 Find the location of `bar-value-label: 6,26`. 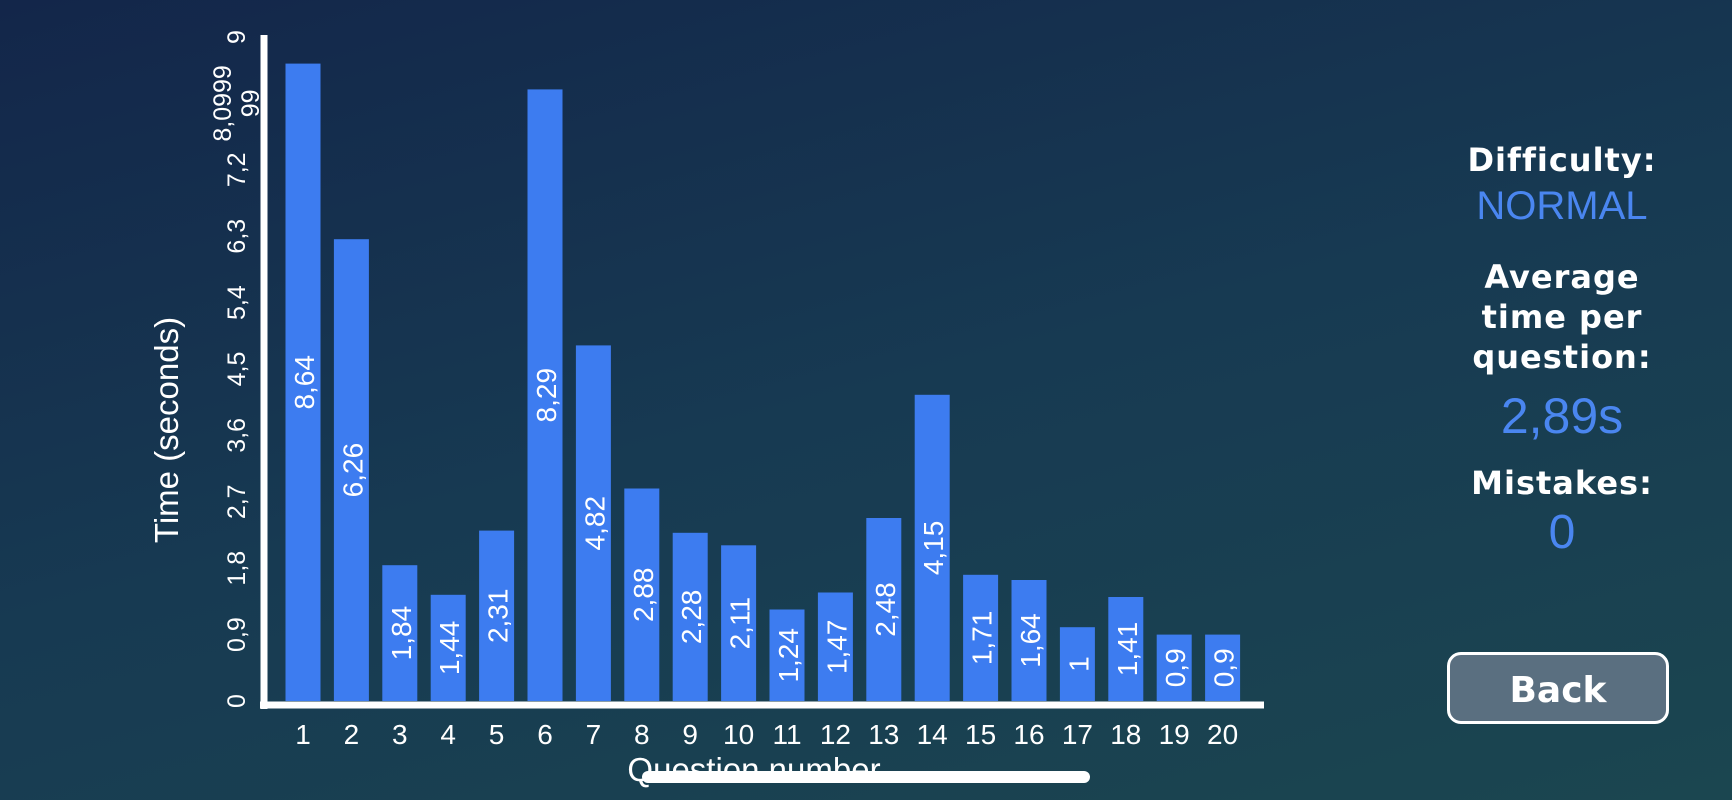

bar-value-label: 6,26 is located at coordinates (352, 470).